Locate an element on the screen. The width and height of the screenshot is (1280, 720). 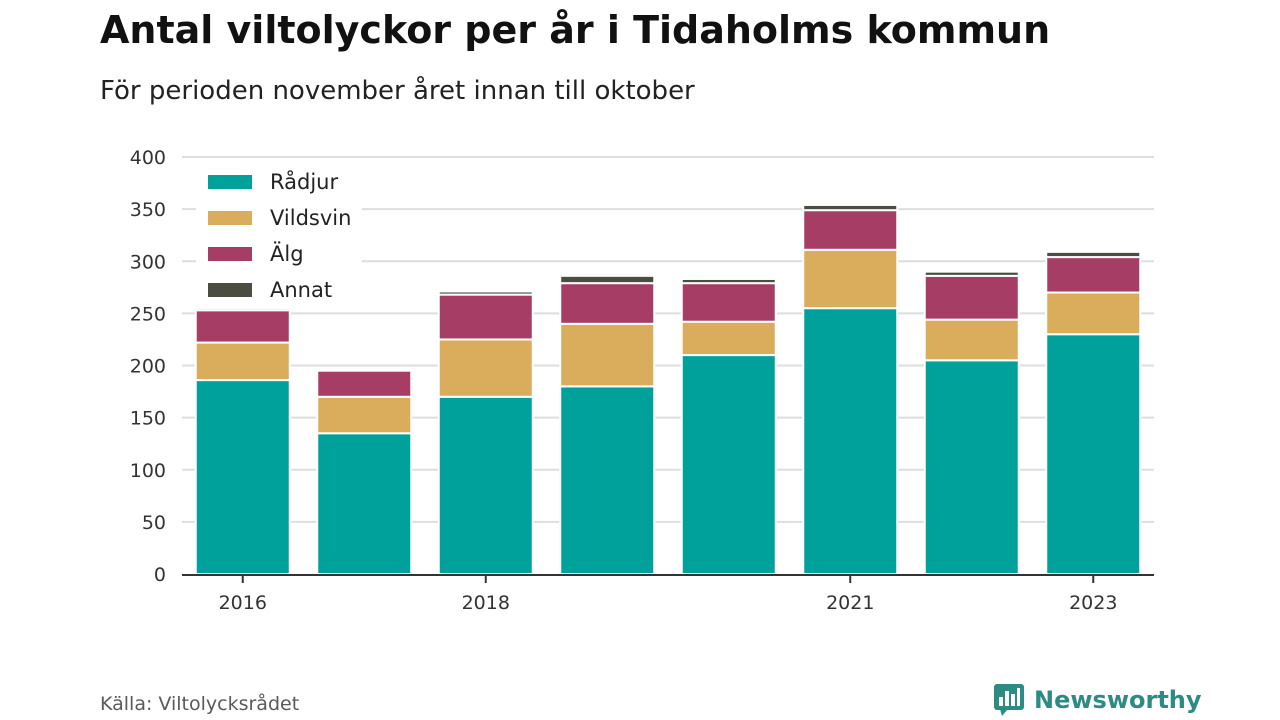
legend-label: Rådjur is located at coordinates (304, 181).